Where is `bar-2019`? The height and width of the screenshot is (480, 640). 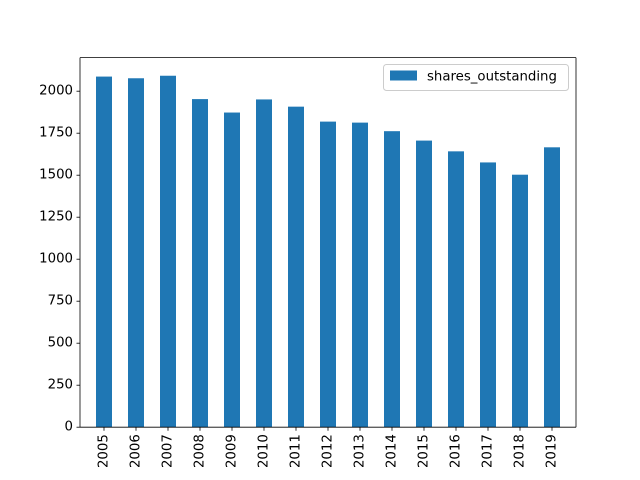
bar-2019 is located at coordinates (552, 287).